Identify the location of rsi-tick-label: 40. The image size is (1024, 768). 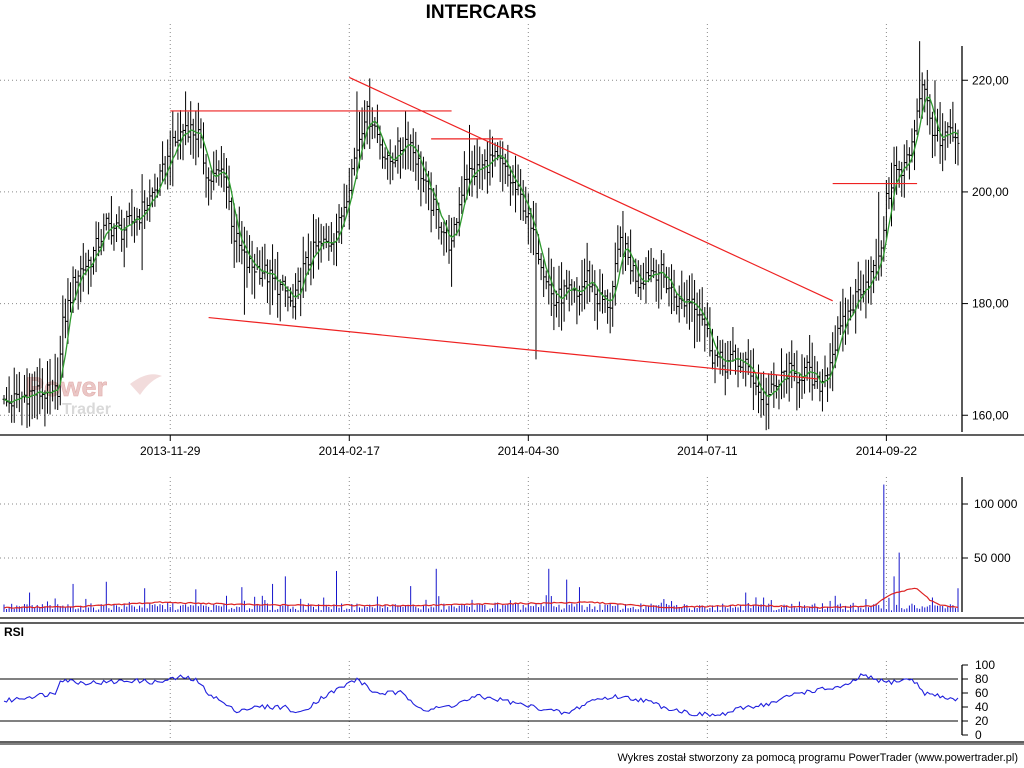
(982, 707).